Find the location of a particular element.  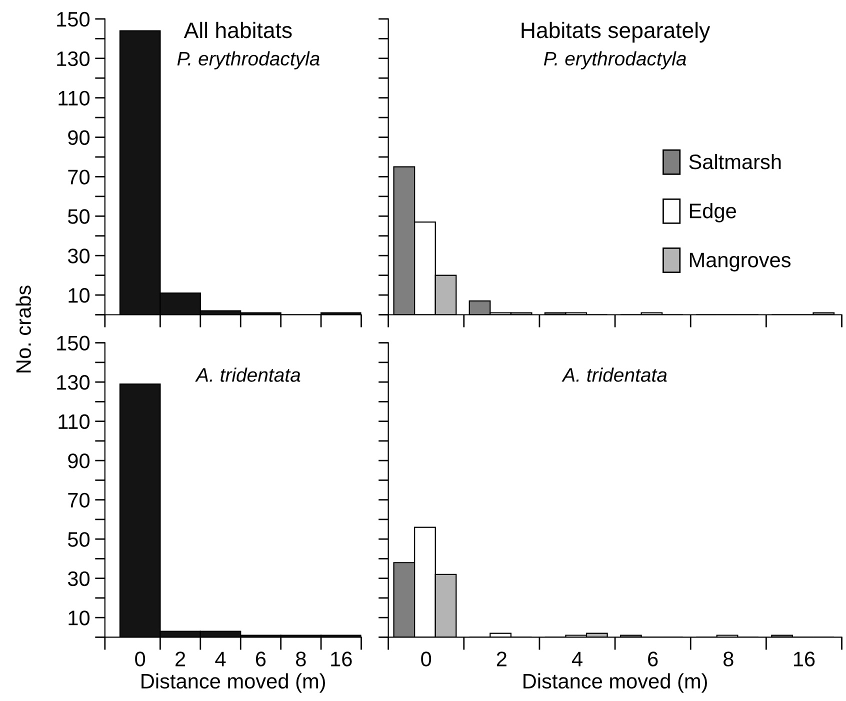

chart-title: All habitats is located at coordinates (238, 30).